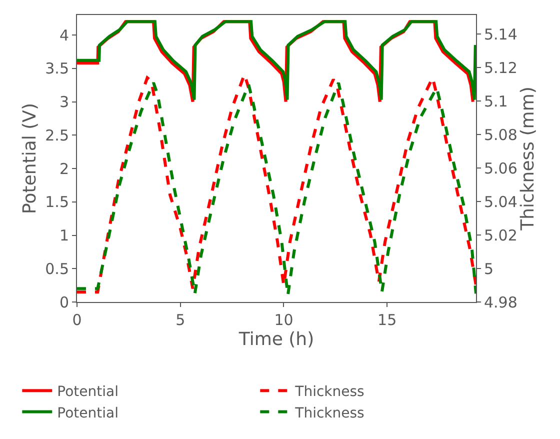 This screenshot has height=439, width=560. Describe the element at coordinates (501, 201) in the screenshot. I see `y2-tick-label: 5.04` at that location.